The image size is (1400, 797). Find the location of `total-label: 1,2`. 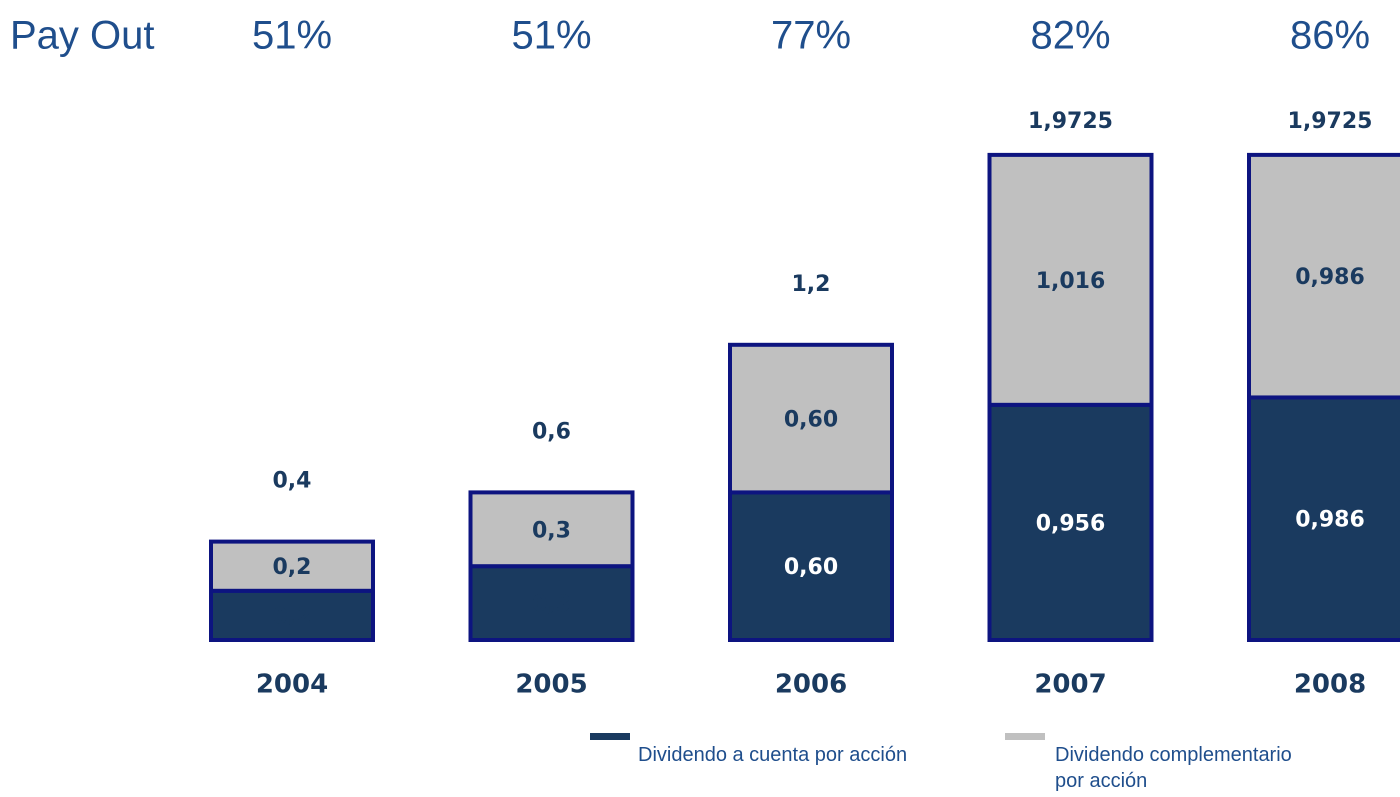

total-label: 1,2 is located at coordinates (811, 284).